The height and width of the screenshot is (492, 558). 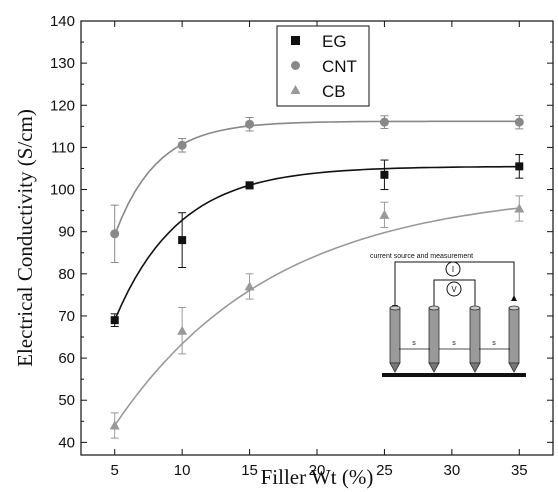 What do you see at coordinates (115, 470) in the screenshot?
I see `x-tick-label: 5` at bounding box center [115, 470].